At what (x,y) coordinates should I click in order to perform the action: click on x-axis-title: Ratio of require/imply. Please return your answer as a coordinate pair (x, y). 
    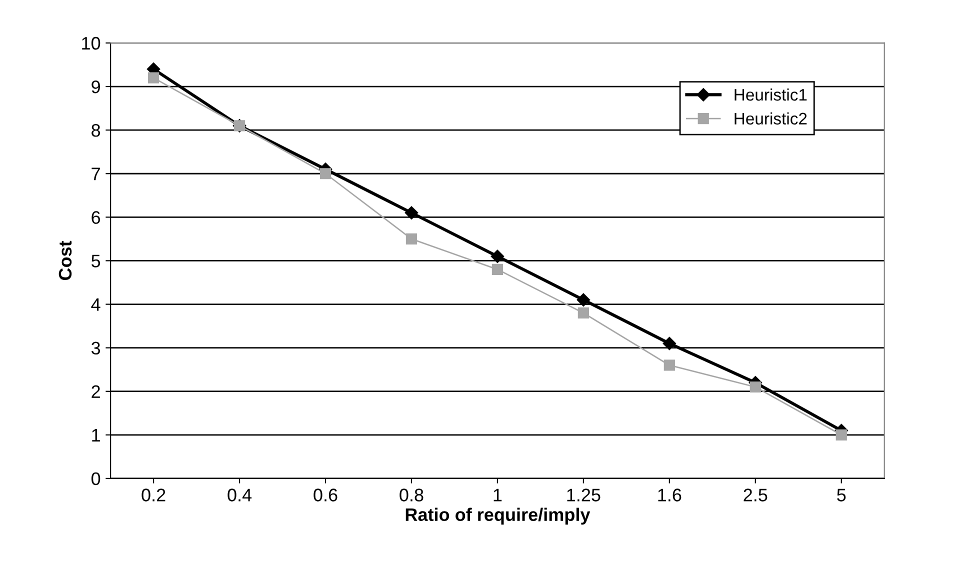
    Looking at the image, I should click on (498, 516).